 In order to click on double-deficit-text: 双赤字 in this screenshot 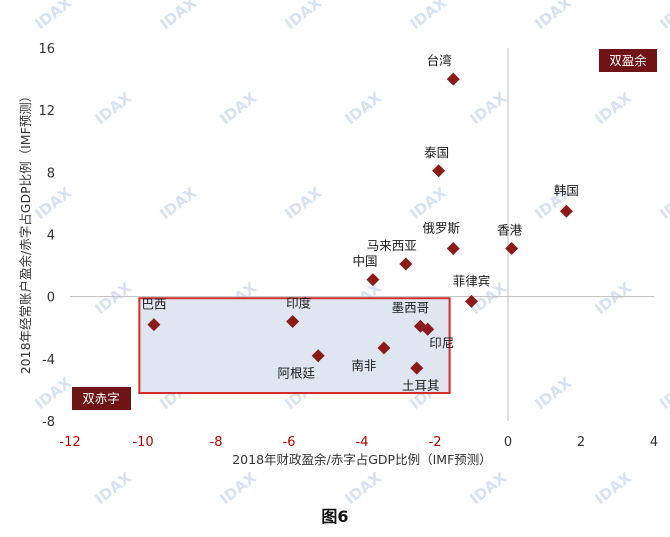, I will do `click(101, 398)`.